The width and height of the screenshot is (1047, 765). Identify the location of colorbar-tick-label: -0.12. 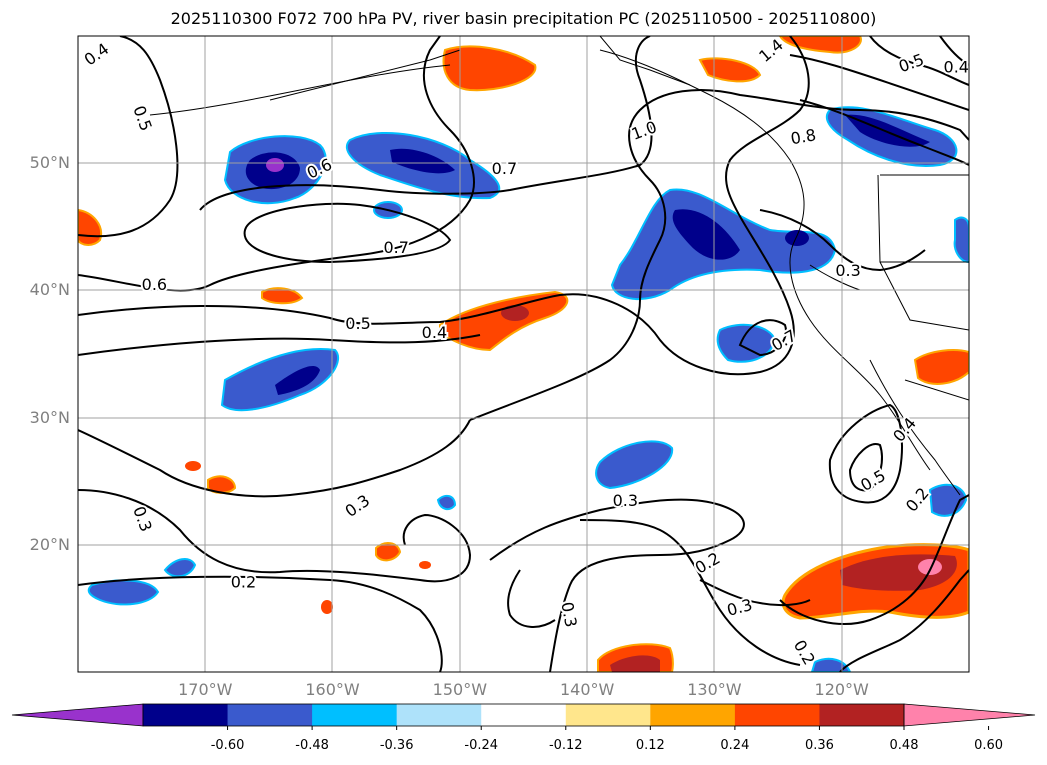
(565, 745).